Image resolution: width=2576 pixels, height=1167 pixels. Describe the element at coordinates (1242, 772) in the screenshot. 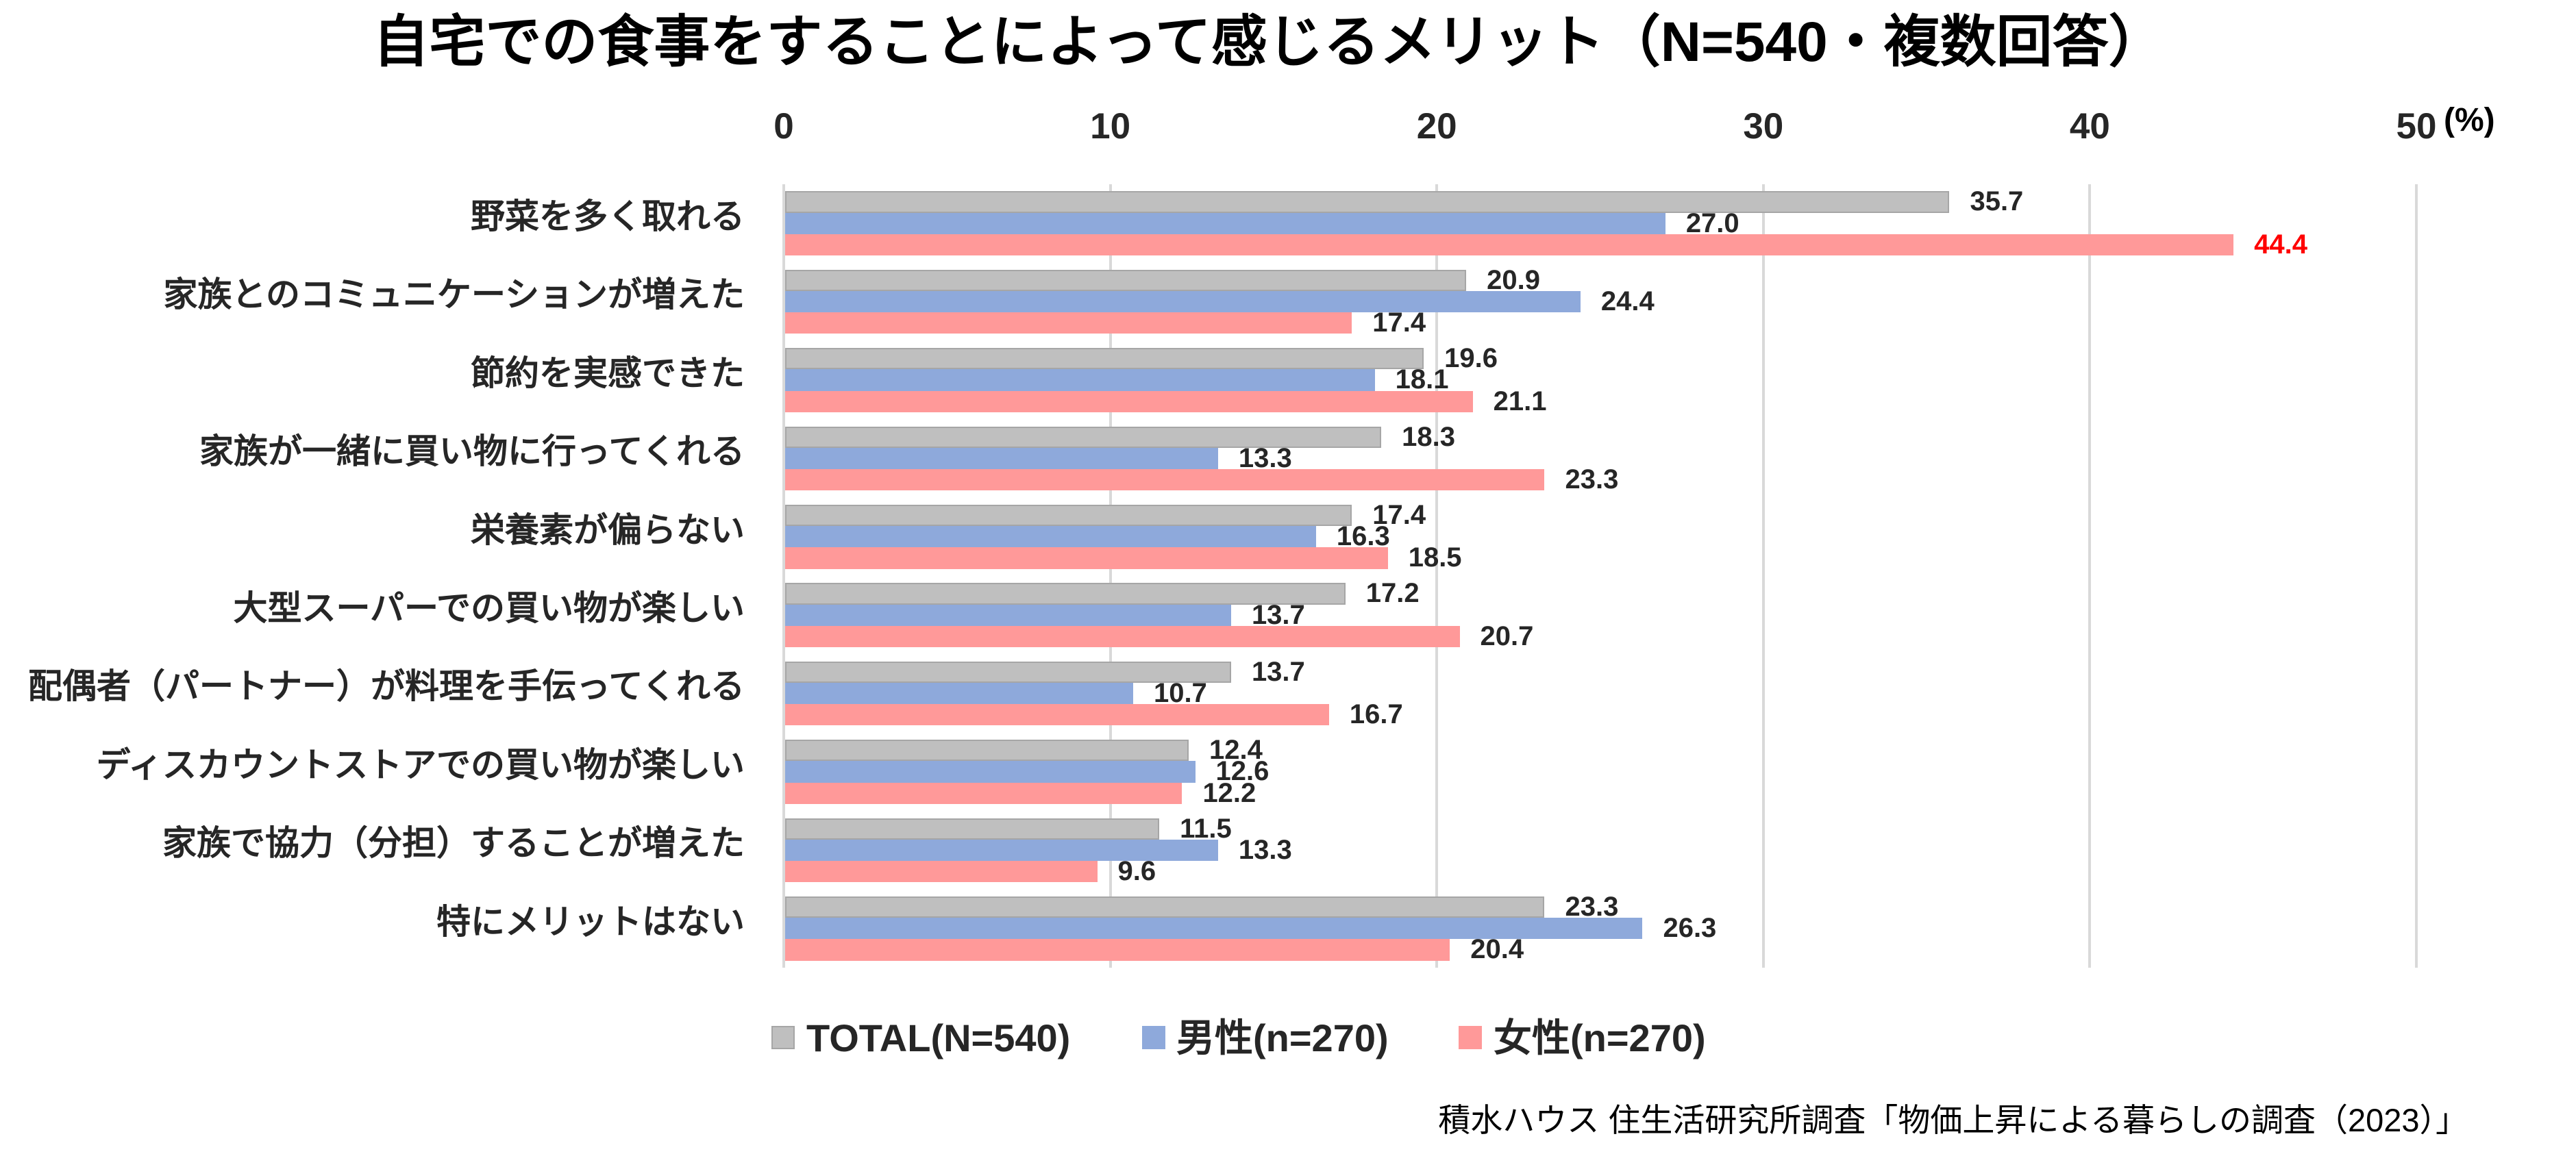

I see `data-label: 12.6` at that location.